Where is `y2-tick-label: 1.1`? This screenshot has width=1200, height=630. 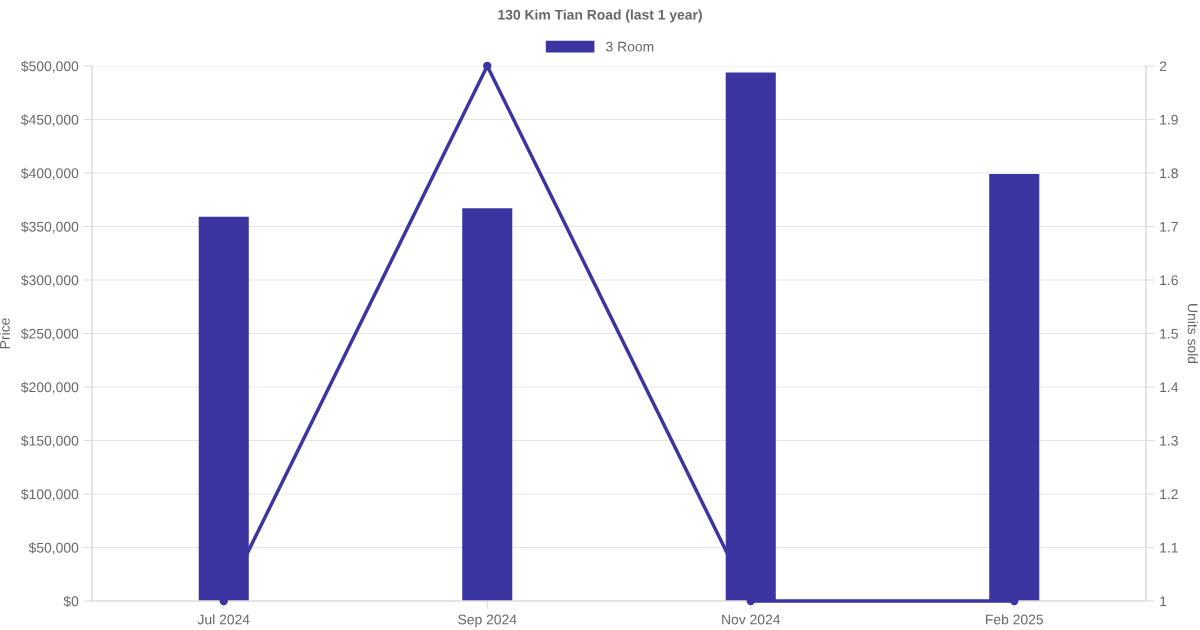 y2-tick-label: 1.1 is located at coordinates (1169, 547).